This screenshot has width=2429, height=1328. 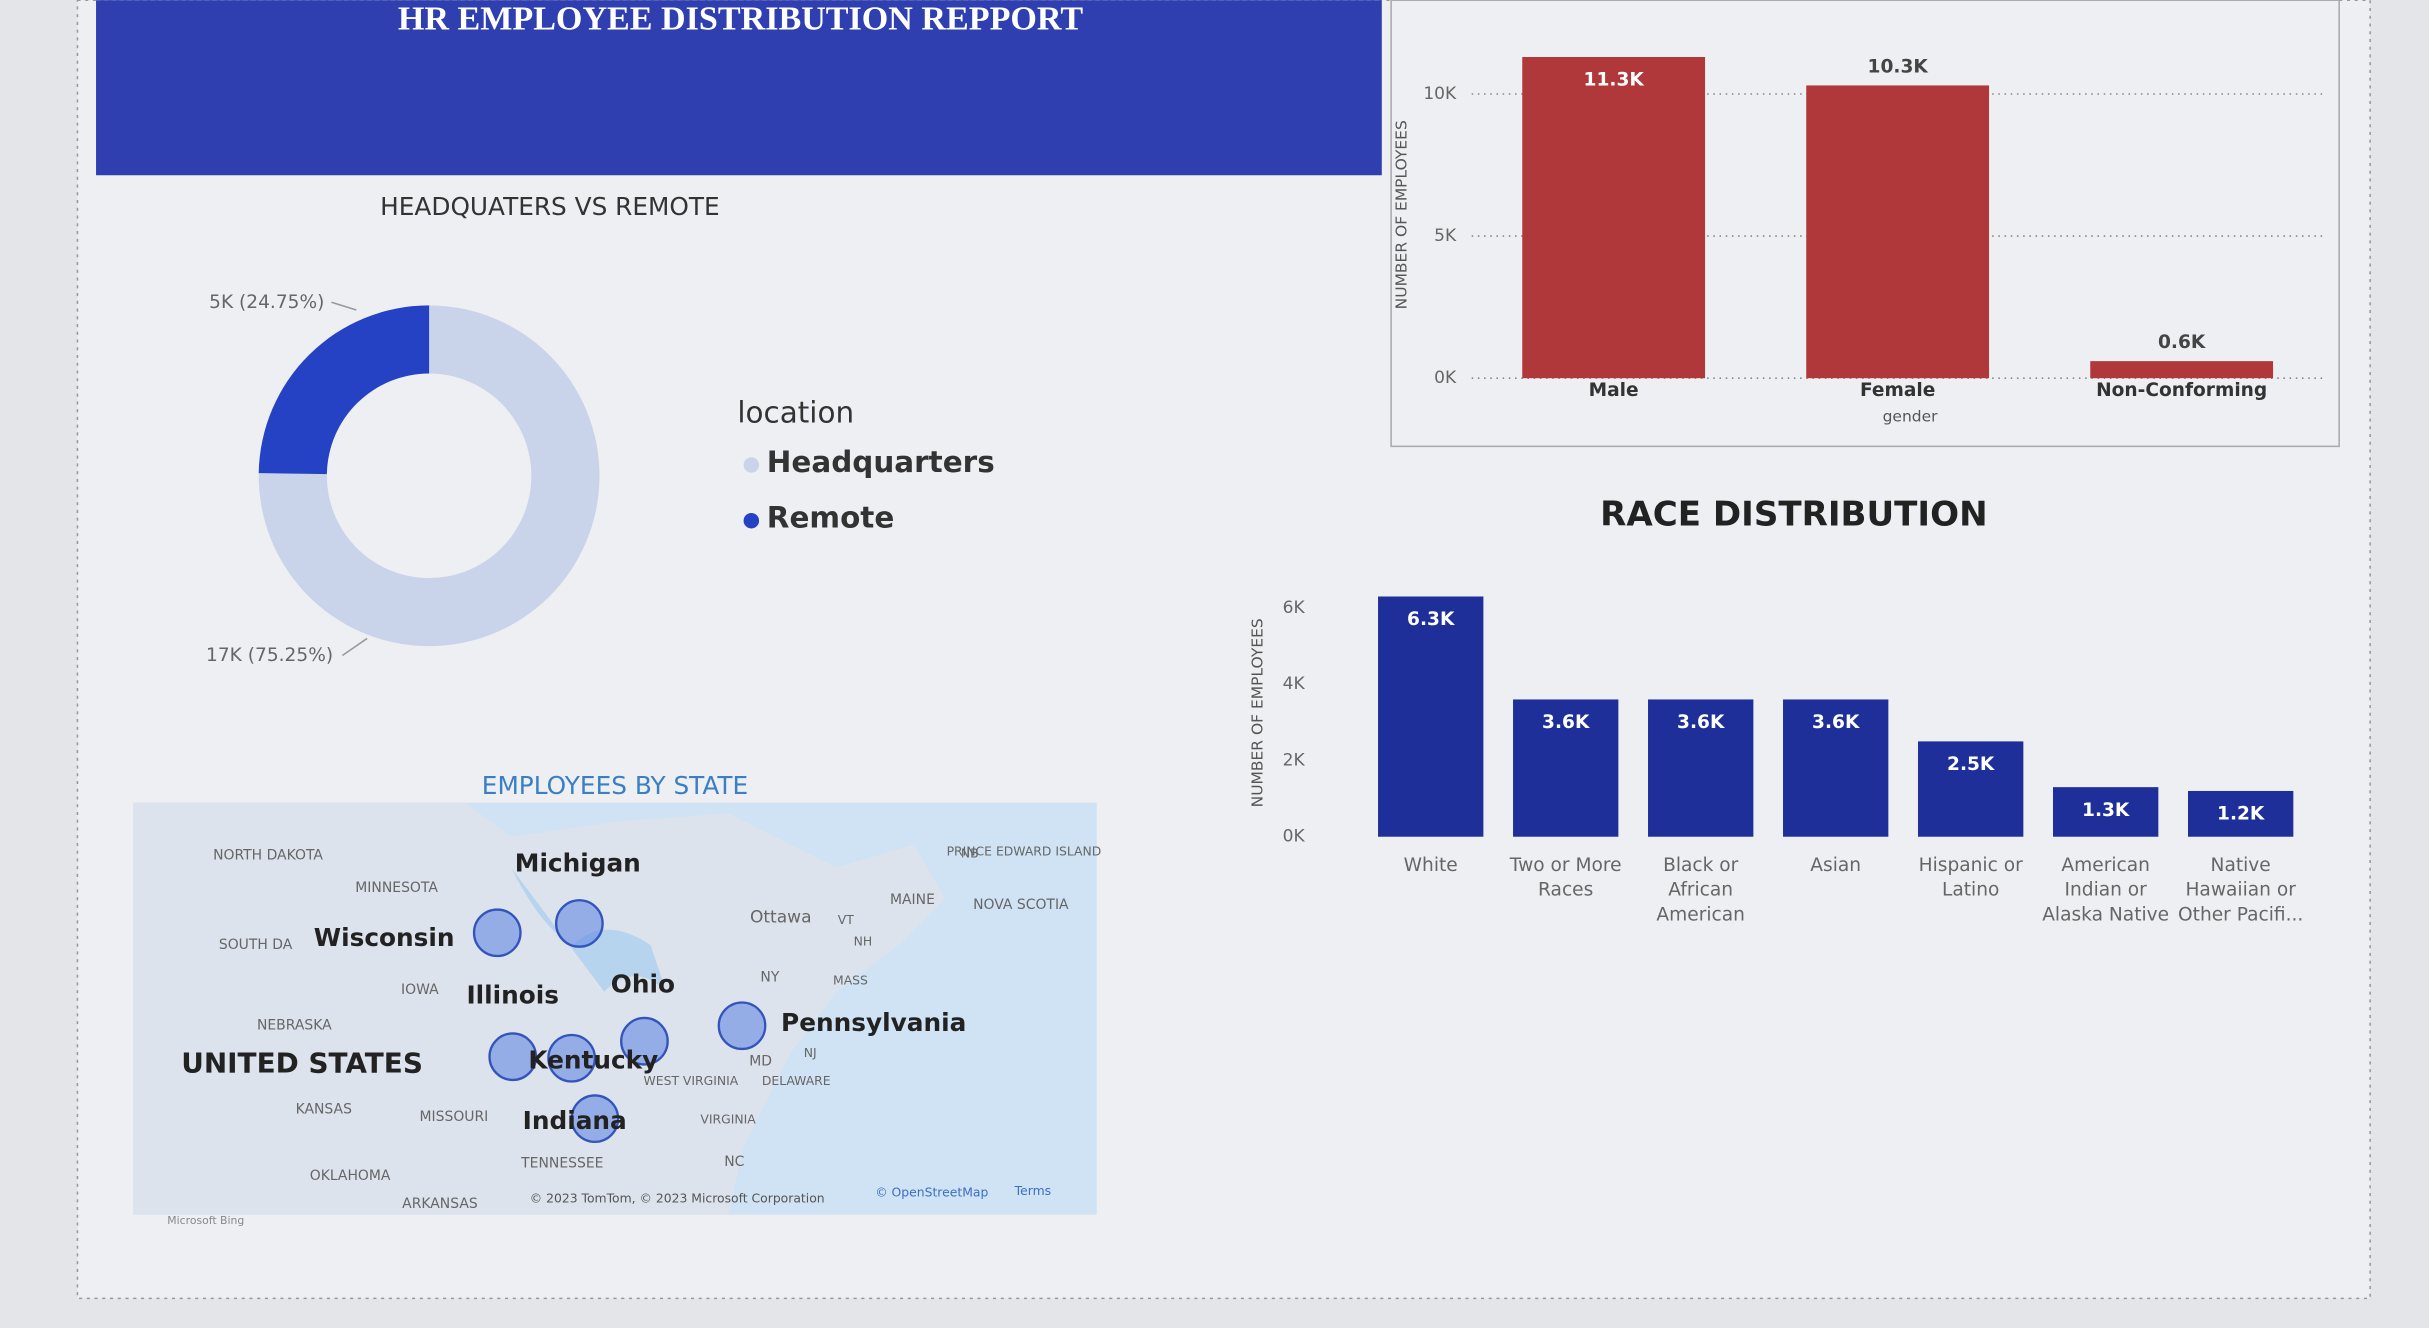 I want to click on map-label: OKLAHOMA, so click(x=350, y=1176).